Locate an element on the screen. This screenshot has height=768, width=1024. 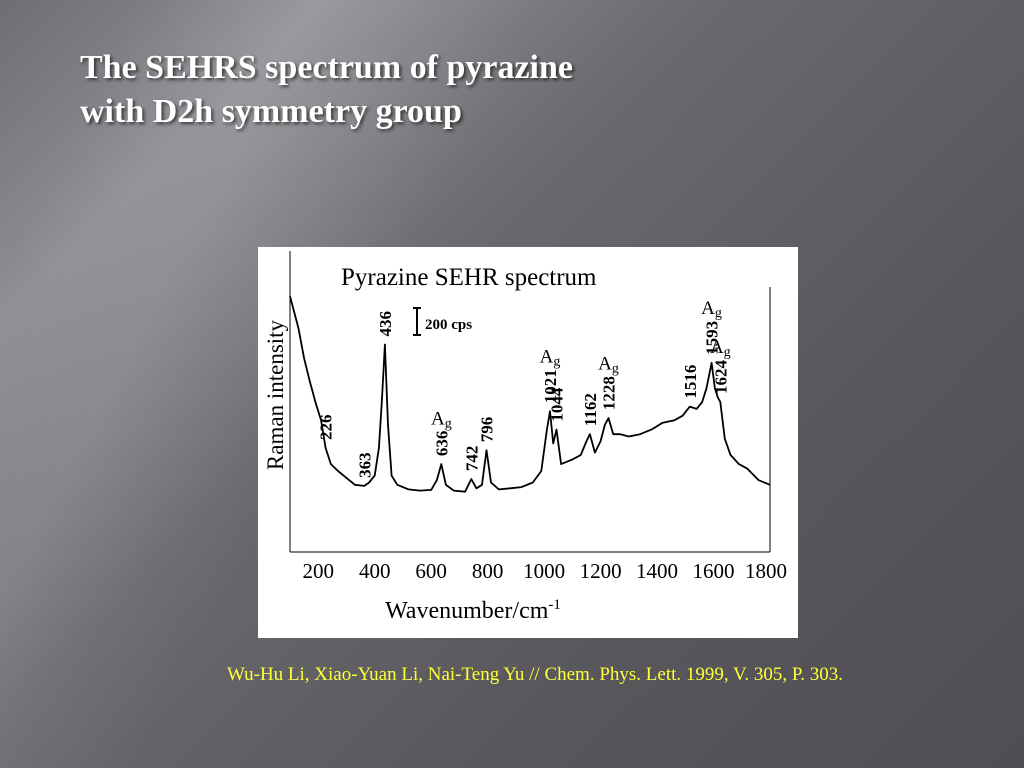
peak-label: 636 is located at coordinates (441, 444).